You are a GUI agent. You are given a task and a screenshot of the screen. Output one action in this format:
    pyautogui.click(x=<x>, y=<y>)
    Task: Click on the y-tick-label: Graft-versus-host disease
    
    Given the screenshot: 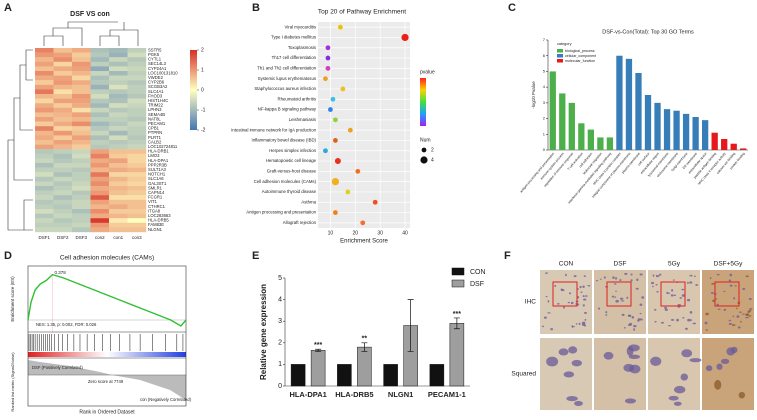 What is the action you would take?
    pyautogui.click(x=292, y=170)
    